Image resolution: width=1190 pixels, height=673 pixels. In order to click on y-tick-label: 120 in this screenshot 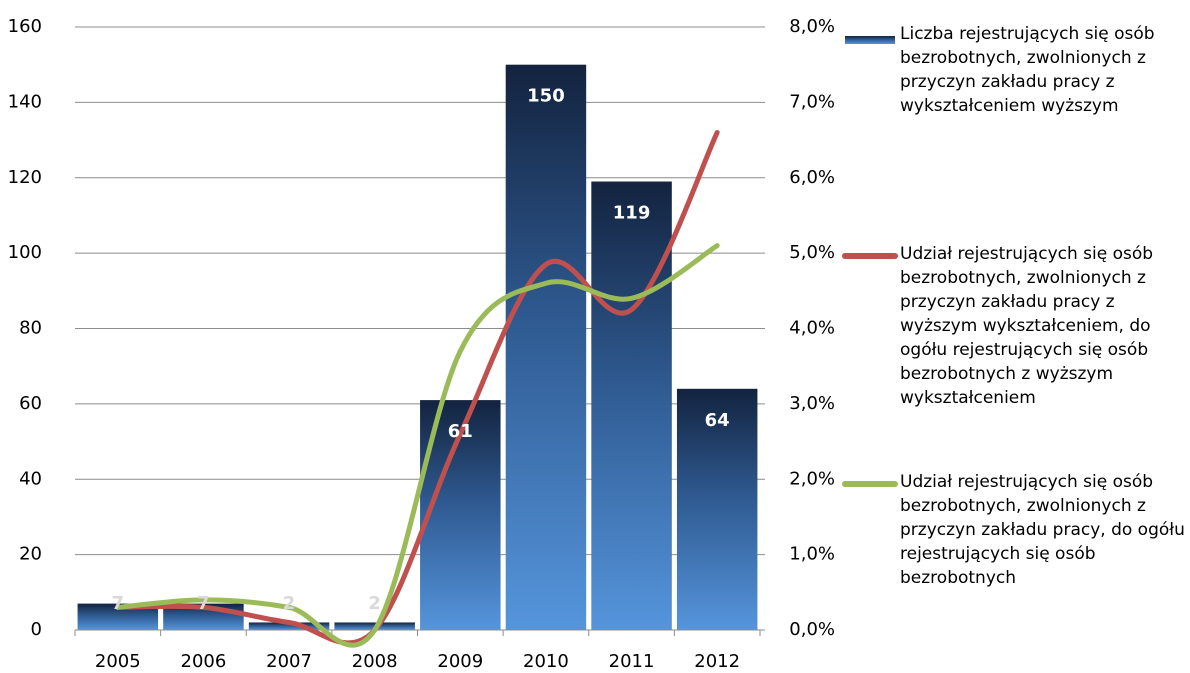, I will do `click(25, 177)`.